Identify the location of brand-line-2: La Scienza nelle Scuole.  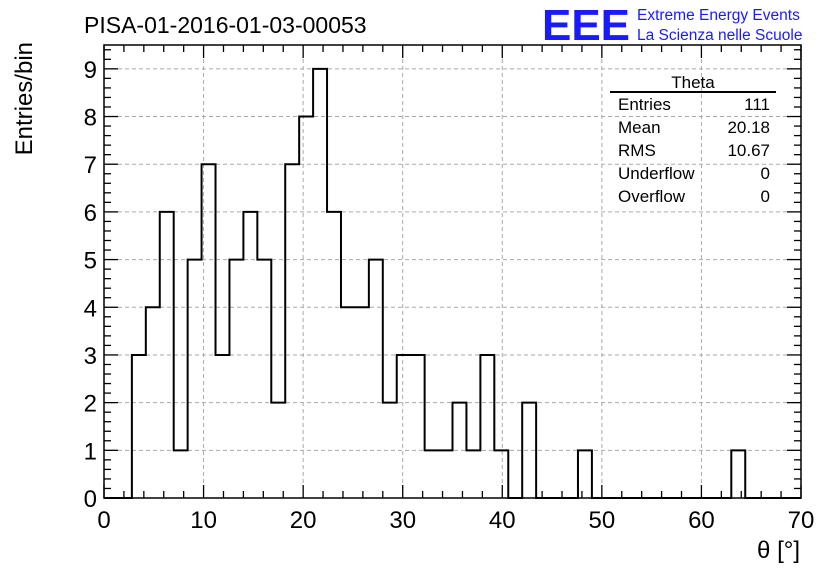
(719, 35).